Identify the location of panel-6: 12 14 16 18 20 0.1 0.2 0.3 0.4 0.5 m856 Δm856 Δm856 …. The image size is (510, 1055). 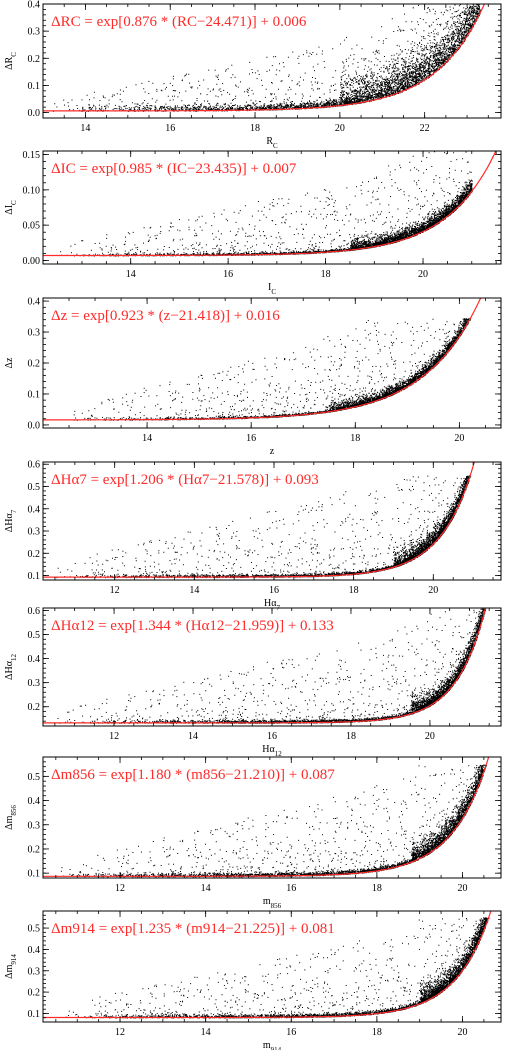
(253, 833).